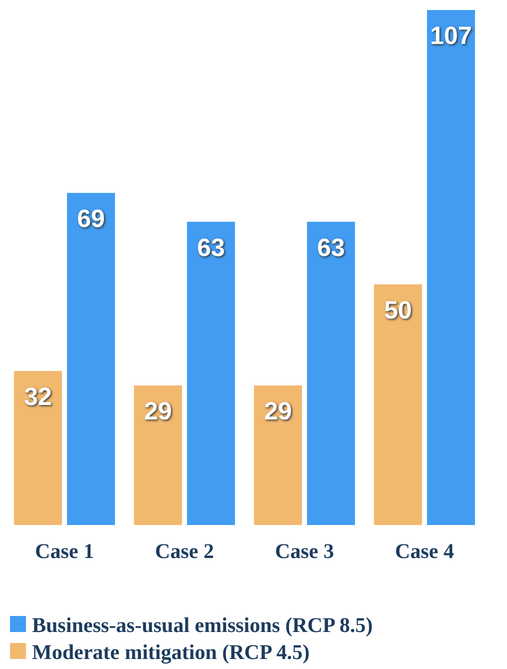  Describe the element at coordinates (202, 625) in the screenshot. I see `legend-label: Business-as-usual emissions (RCP 8.5)` at that location.